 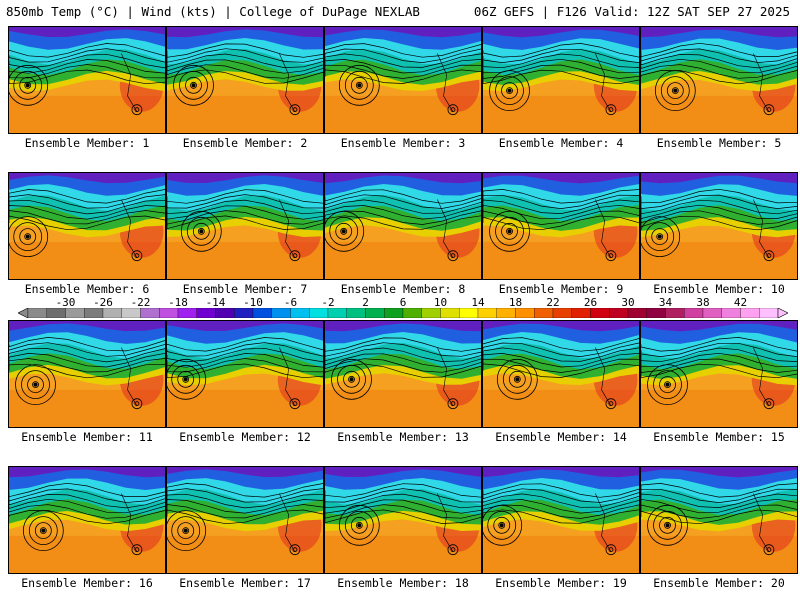 What do you see at coordinates (178, 302) in the screenshot?
I see `colorbar-tick-label: -18` at bounding box center [178, 302].